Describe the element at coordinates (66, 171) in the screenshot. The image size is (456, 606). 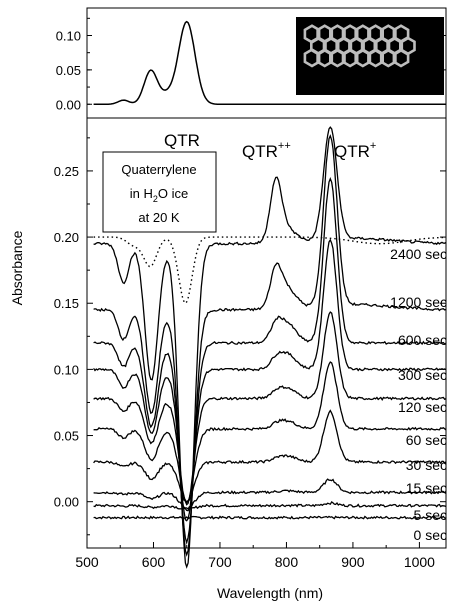
I see `y-tick-label: 0.25` at that location.